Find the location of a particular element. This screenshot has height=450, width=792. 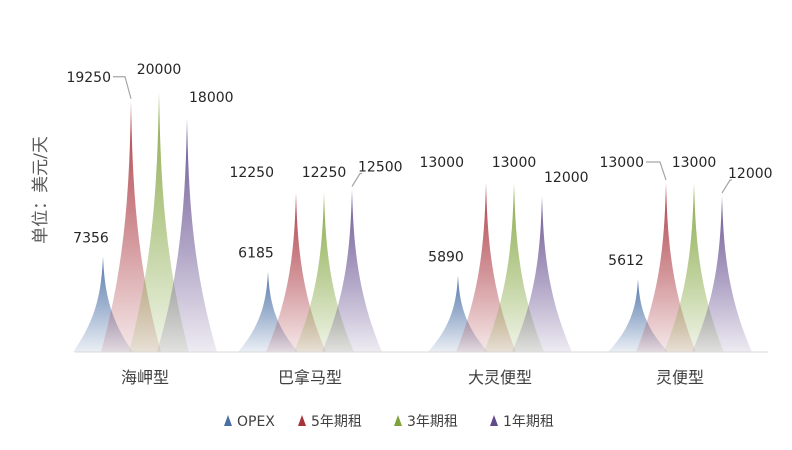

data-label-1-cat-3: 5890 is located at coordinates (446, 257).